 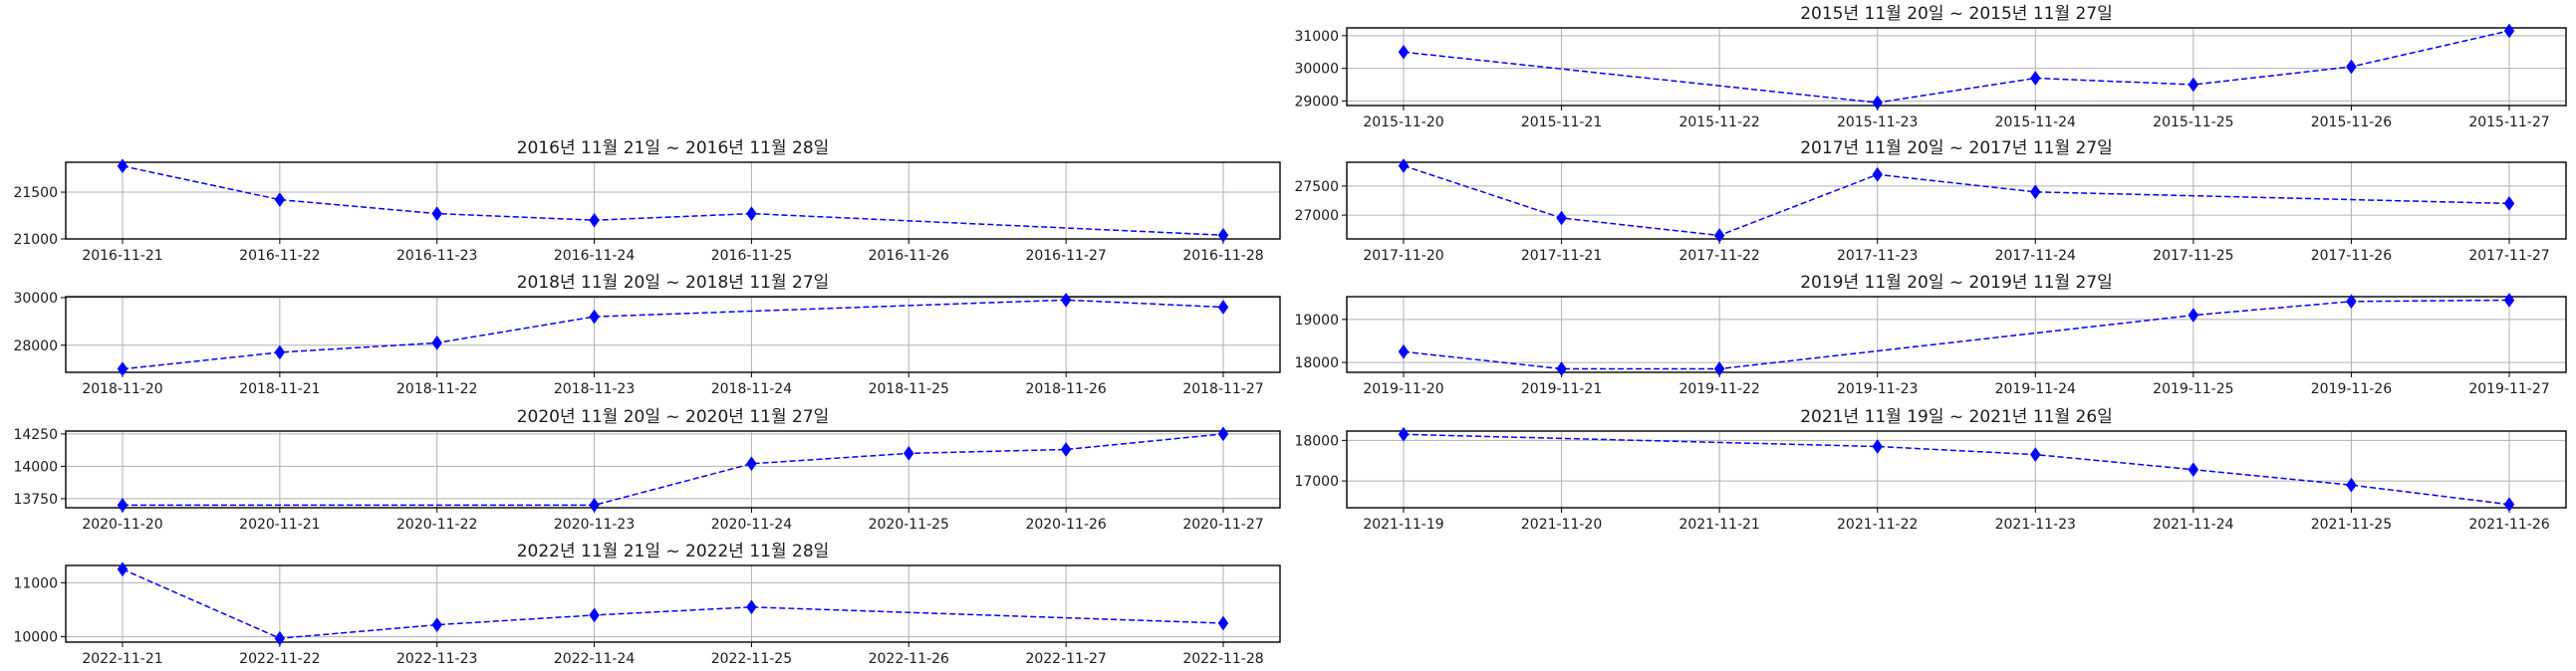 I want to click on x-tick-label: 2019-11-21, so click(x=1561, y=389).